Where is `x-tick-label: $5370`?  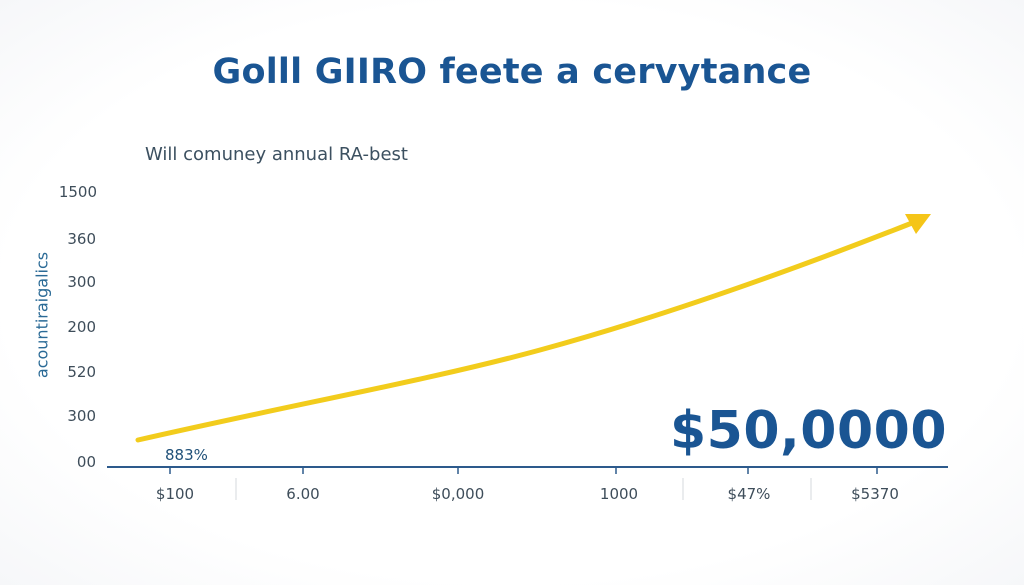
x-tick-label: $5370 is located at coordinates (875, 494).